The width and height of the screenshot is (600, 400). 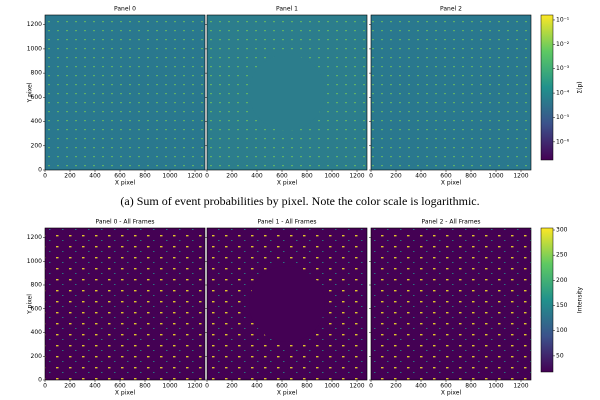 What do you see at coordinates (562, 280) in the screenshot?
I see `colorbar-tick-label: 200` at bounding box center [562, 280].